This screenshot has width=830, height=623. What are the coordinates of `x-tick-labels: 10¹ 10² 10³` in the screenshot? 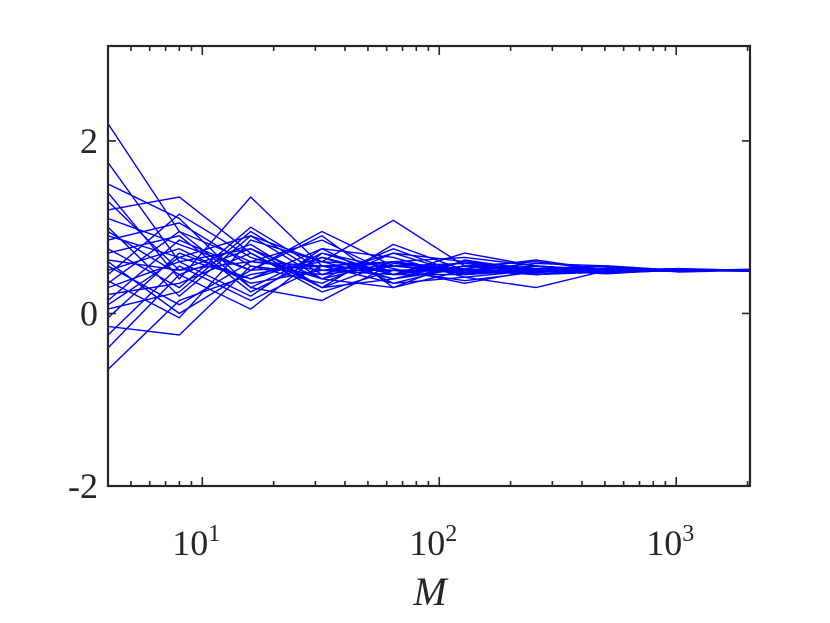 It's located at (433, 542).